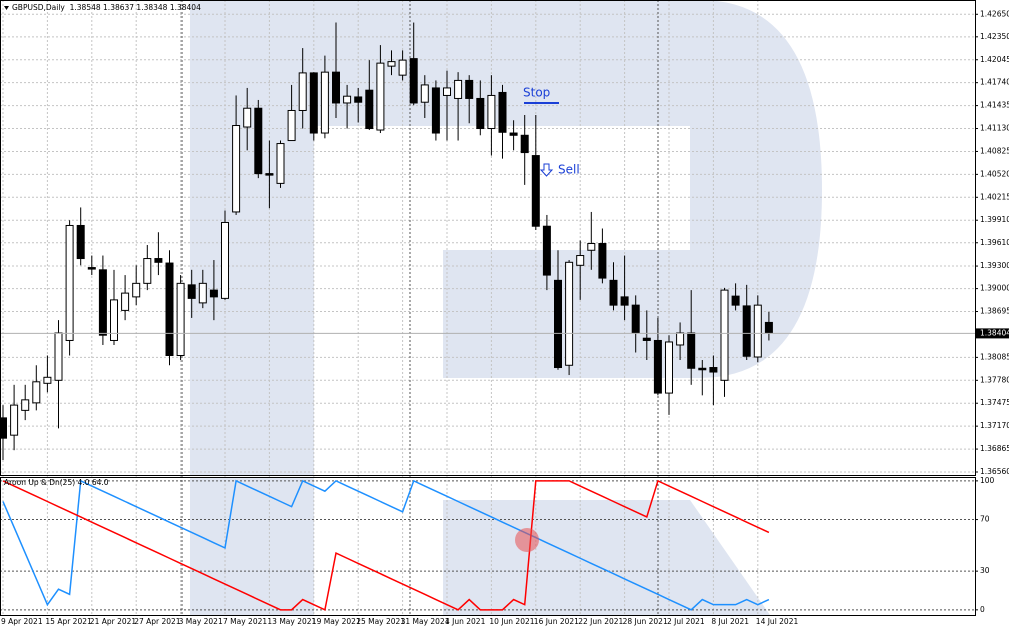  What do you see at coordinates (252, 546) in the screenshot?
I see `watermark-stem-lower` at bounding box center [252, 546].